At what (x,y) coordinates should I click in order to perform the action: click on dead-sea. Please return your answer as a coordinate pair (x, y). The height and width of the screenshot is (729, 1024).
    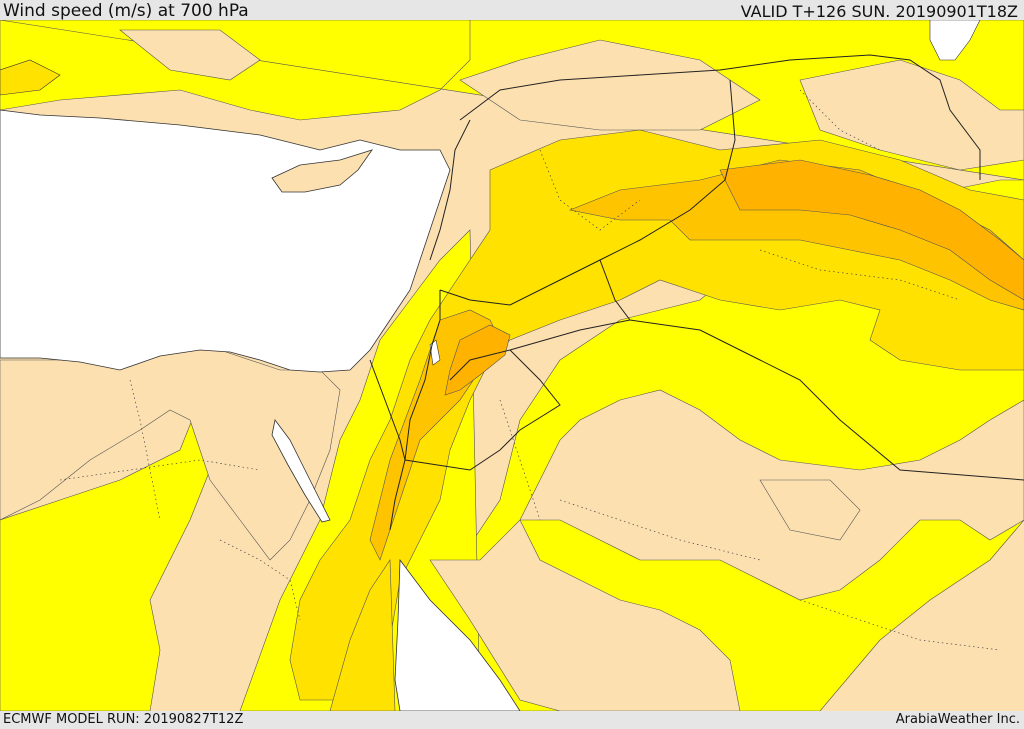
    Looking at the image, I should click on (435, 352).